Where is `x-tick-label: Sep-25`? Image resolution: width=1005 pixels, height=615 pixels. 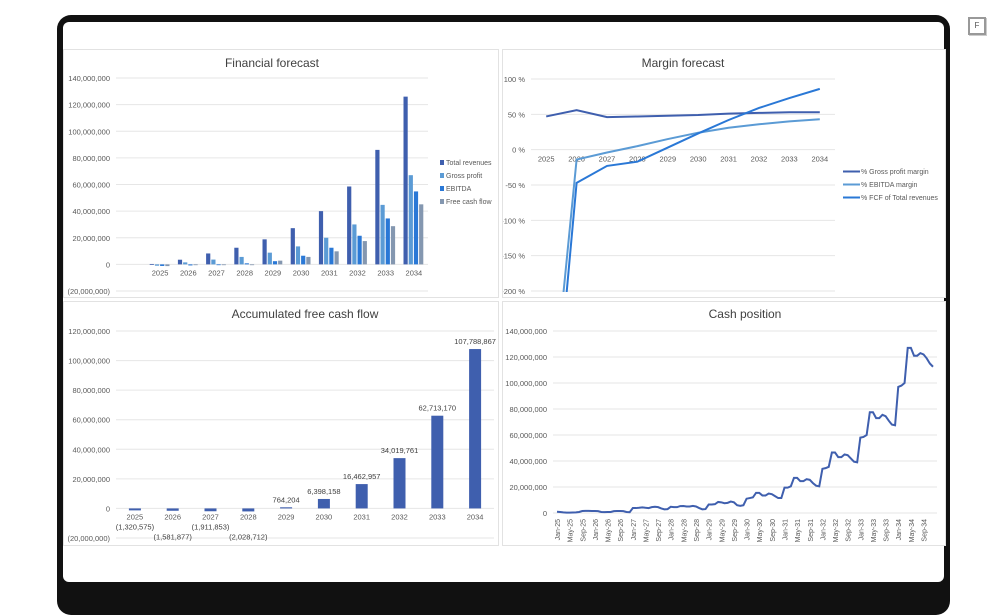
x-tick-label: Sep-25 is located at coordinates (583, 530).